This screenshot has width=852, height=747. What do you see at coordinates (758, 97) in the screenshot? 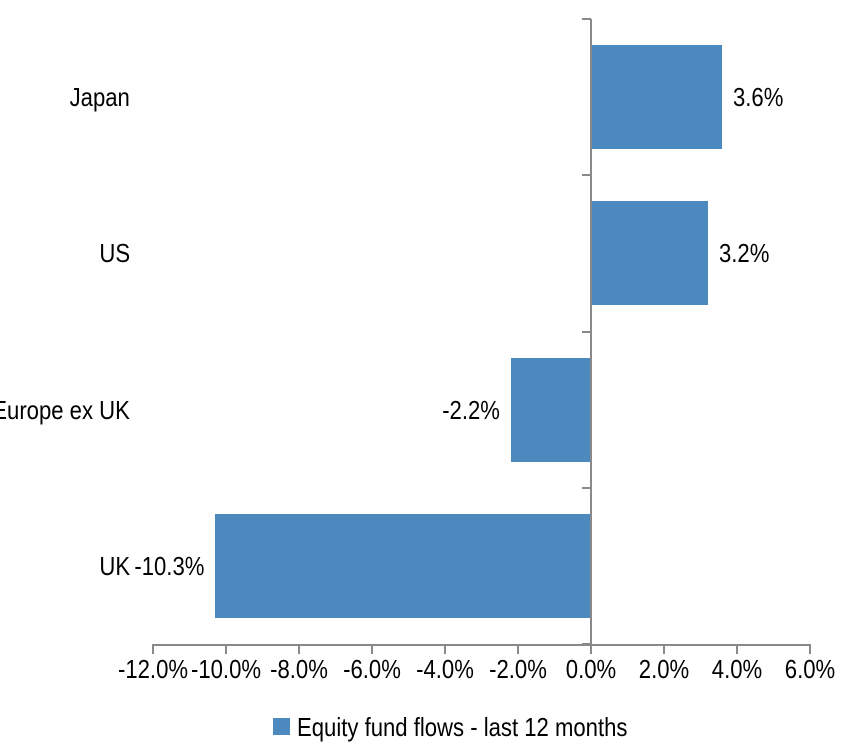
I see `data-label: 3.6%` at bounding box center [758, 97].